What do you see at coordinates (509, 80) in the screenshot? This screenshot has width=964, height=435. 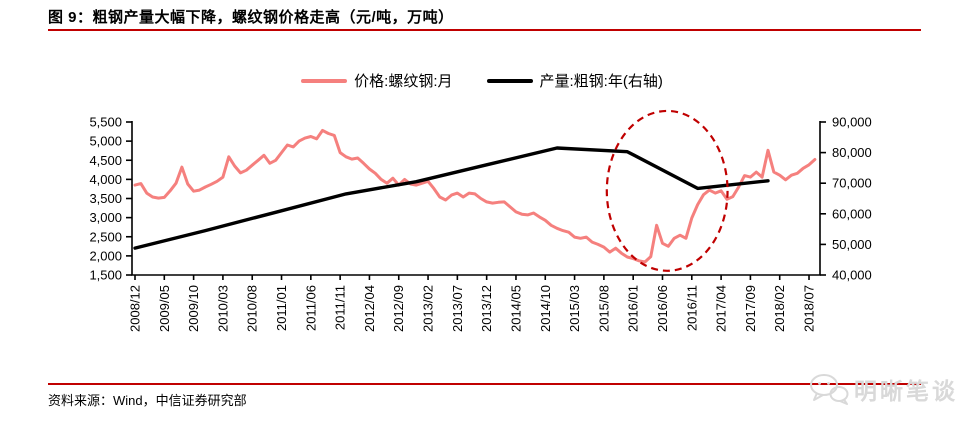 I see `legend-swatch-production` at bounding box center [509, 80].